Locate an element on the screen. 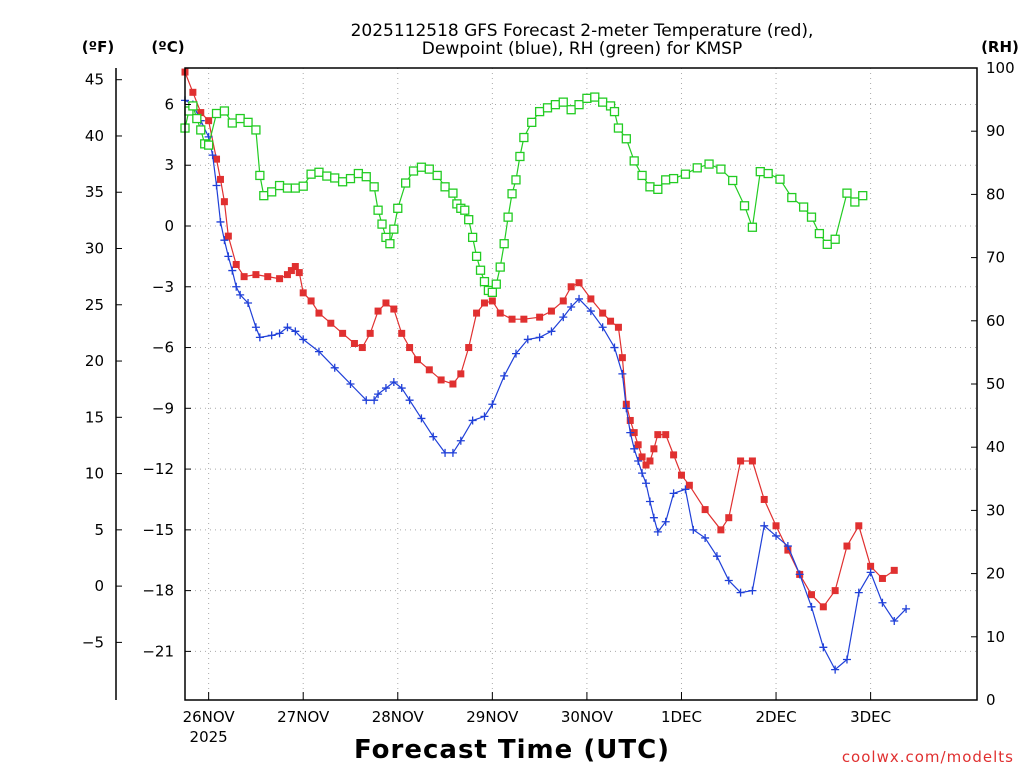 This screenshot has width=1024, height=768. celsius-tick-label: −6 is located at coordinates (163, 348).